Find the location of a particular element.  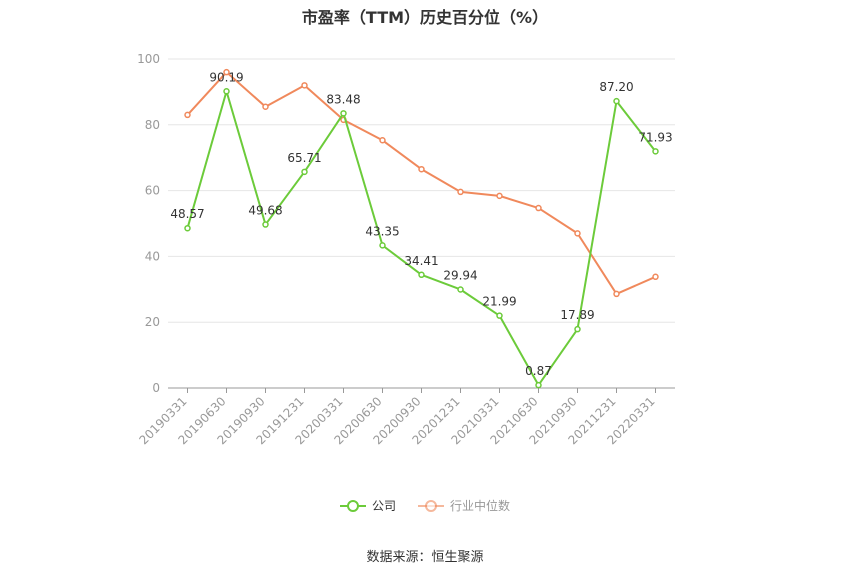

data-label: 21.99 is located at coordinates (499, 302).